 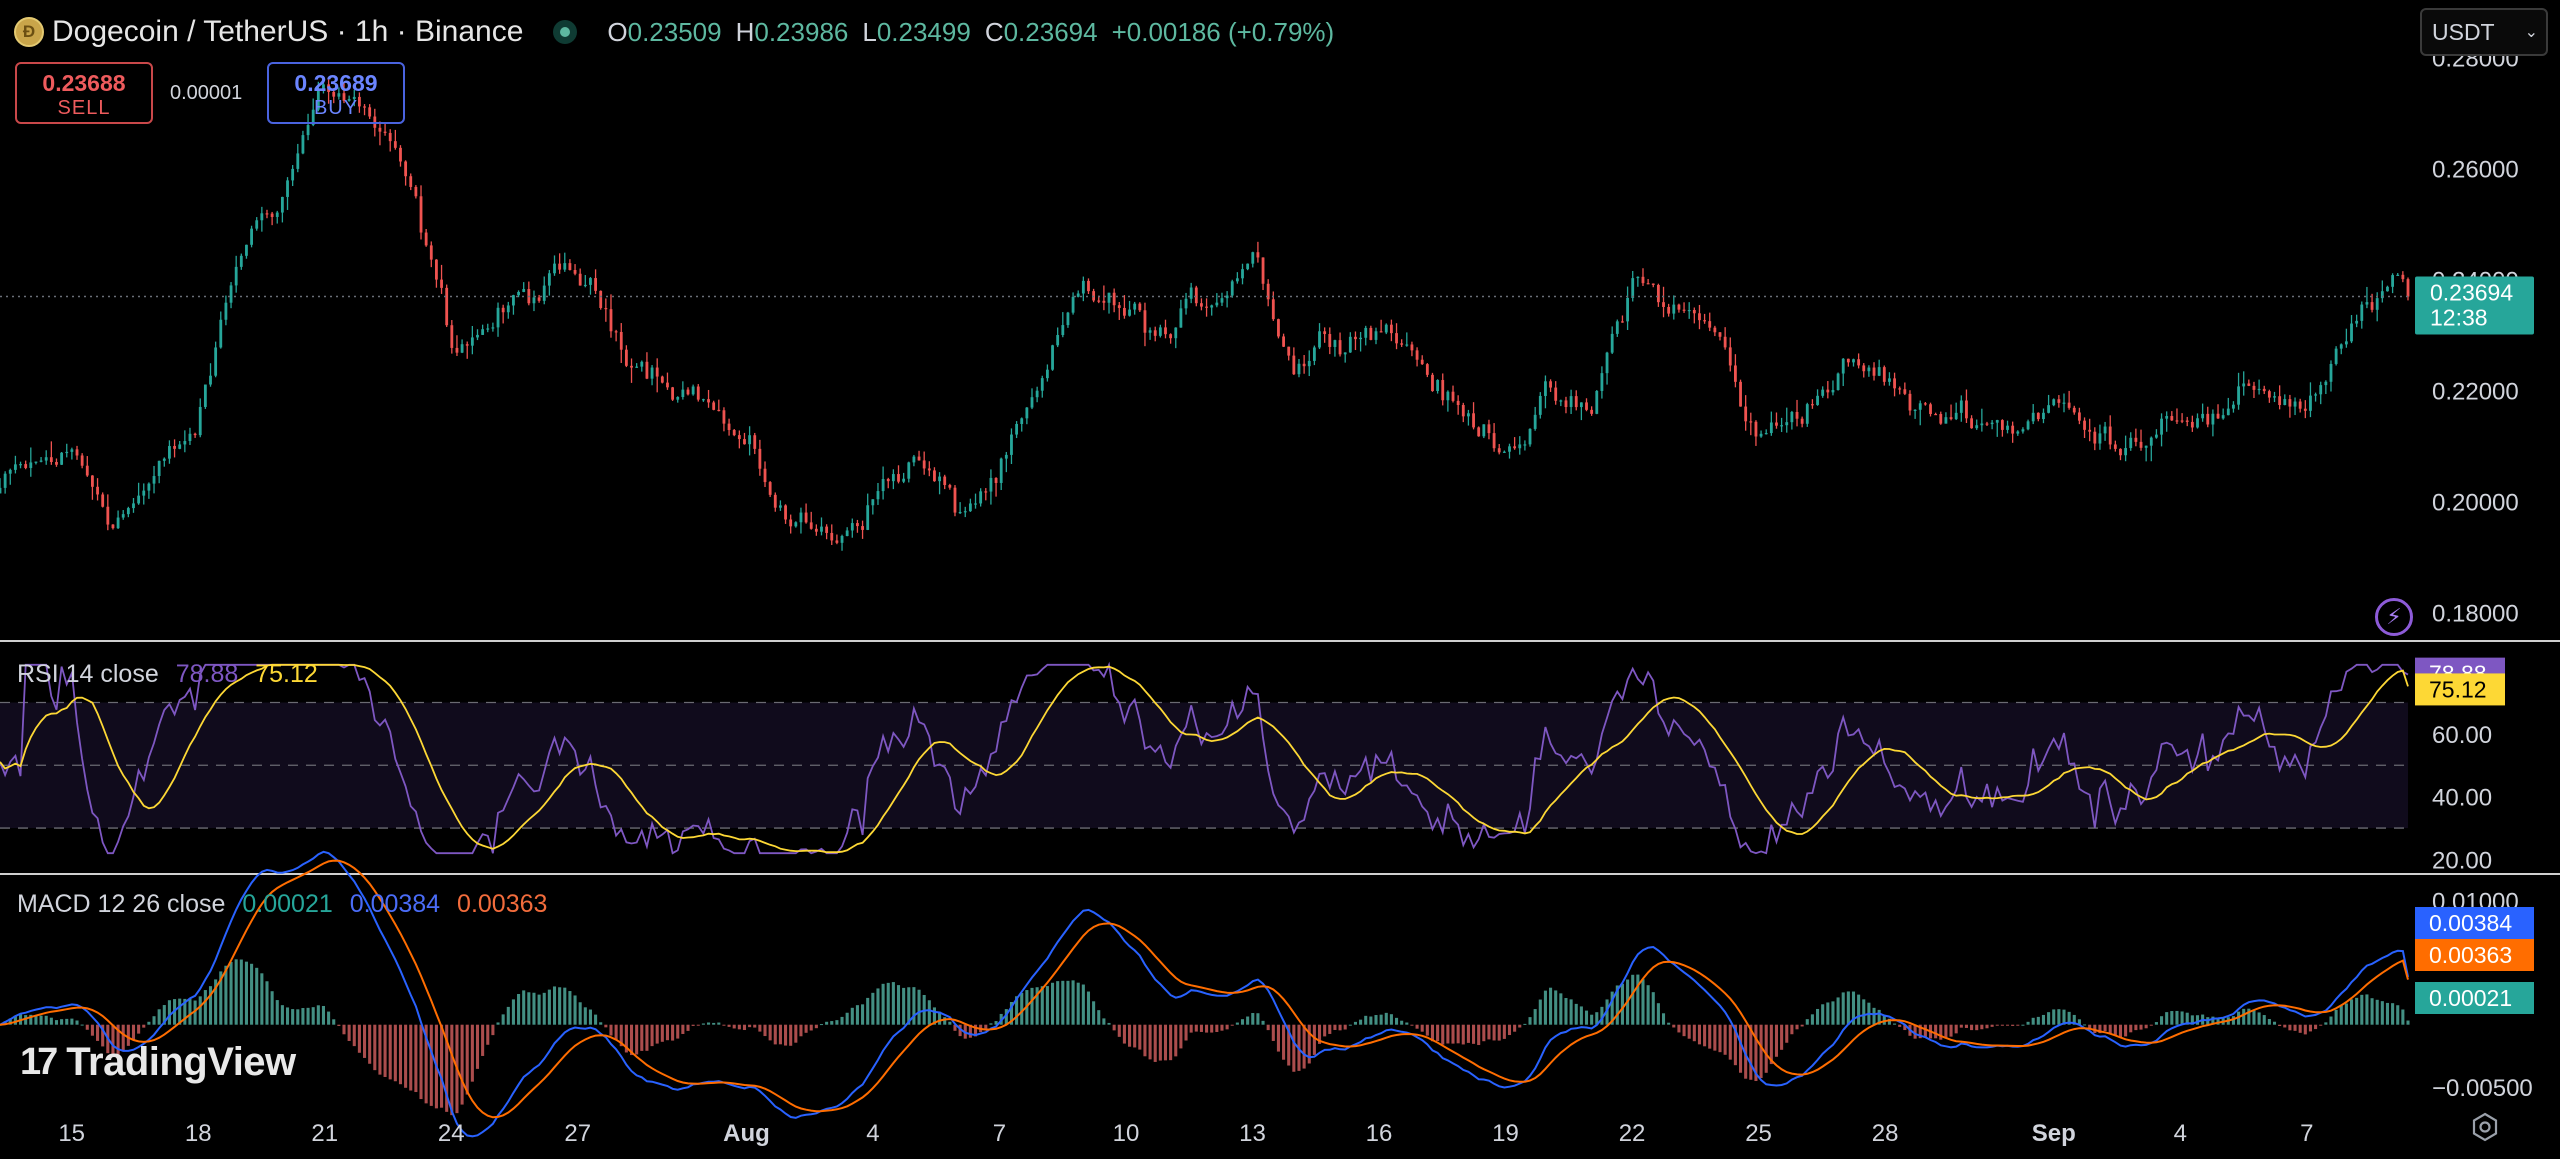 What do you see at coordinates (288, 31) in the screenshot?
I see `symbol-title: Dogecoin / TetherUS · 1h · Binance` at bounding box center [288, 31].